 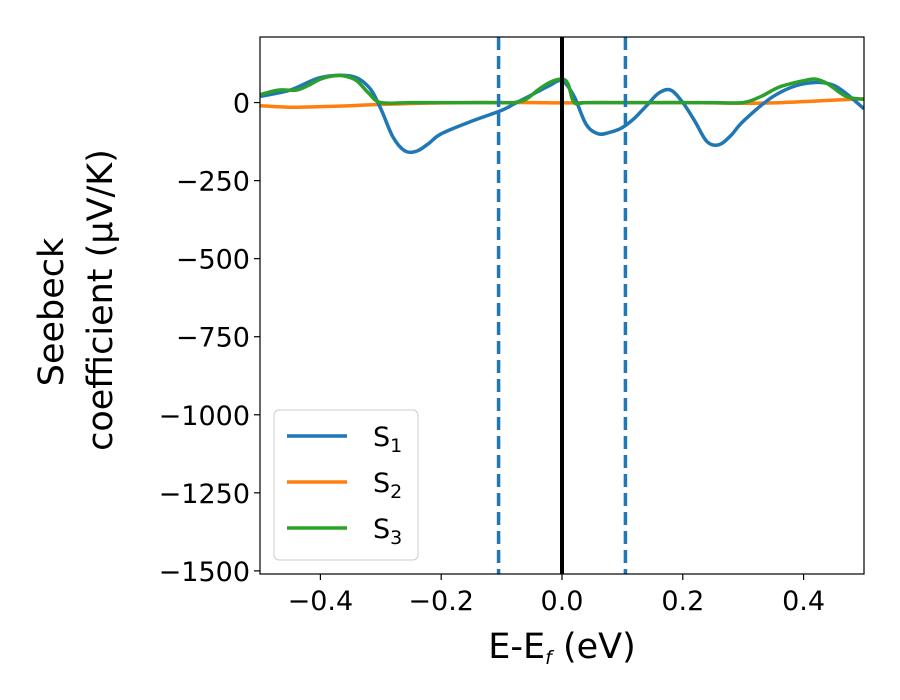 I want to click on y-tick-label: −1000, so click(x=204, y=416).